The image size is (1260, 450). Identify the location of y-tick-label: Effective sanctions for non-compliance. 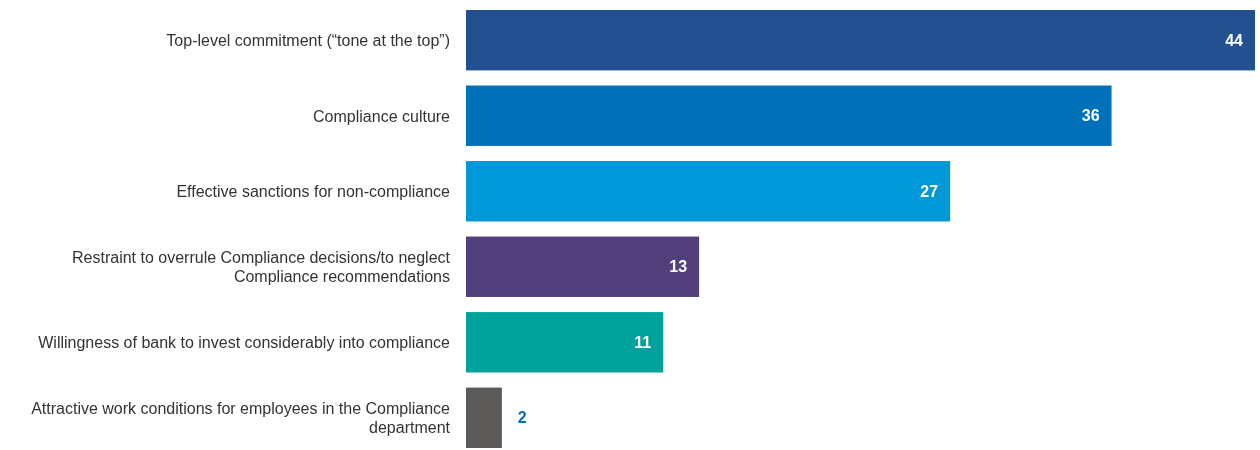
(313, 191).